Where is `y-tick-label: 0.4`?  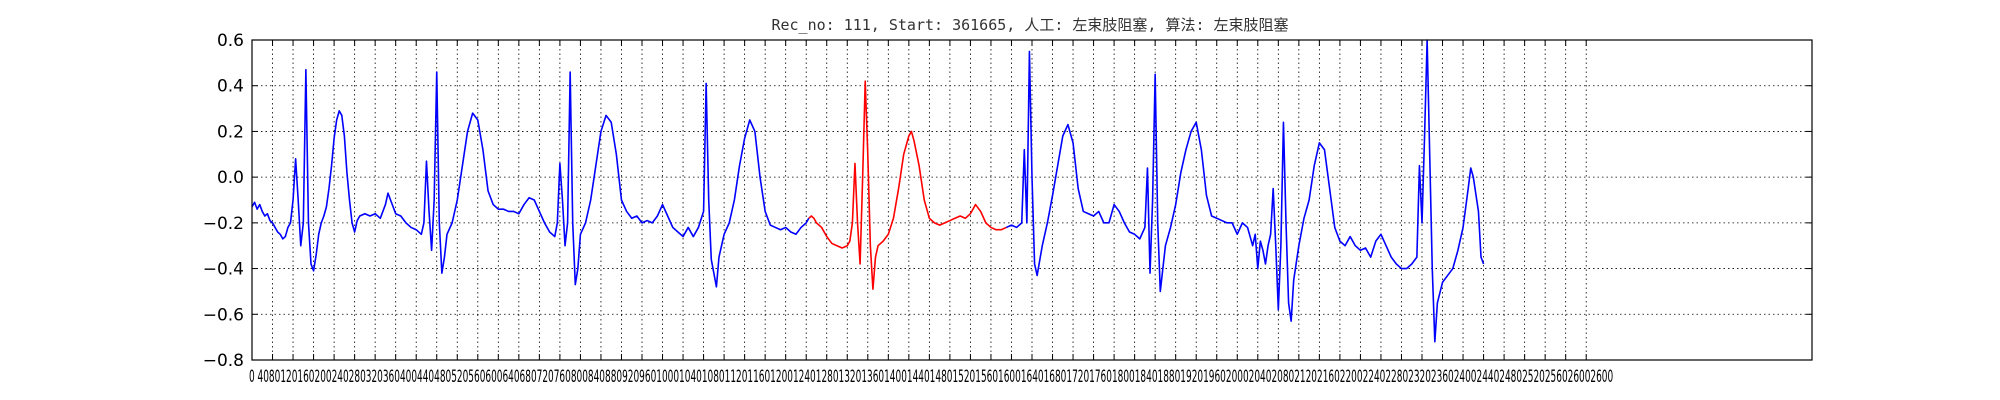
y-tick-label: 0.4 is located at coordinates (230, 87).